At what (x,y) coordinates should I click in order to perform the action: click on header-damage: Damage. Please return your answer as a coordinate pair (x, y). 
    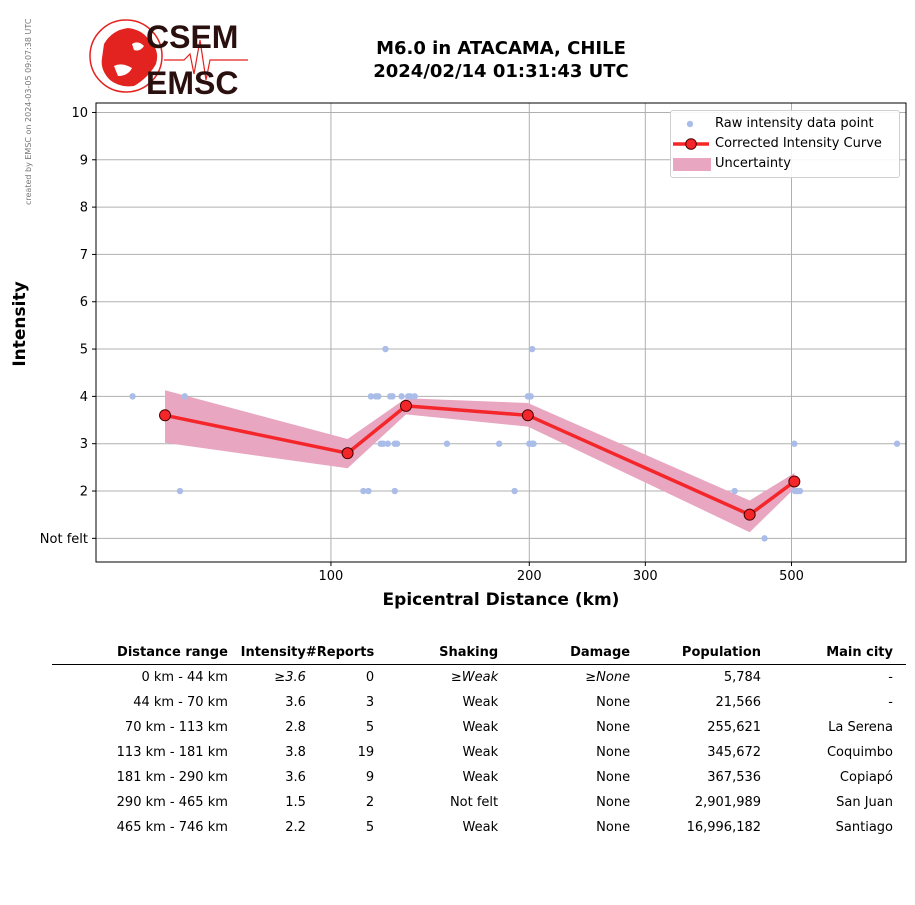
    Looking at the image, I should click on (564, 652).